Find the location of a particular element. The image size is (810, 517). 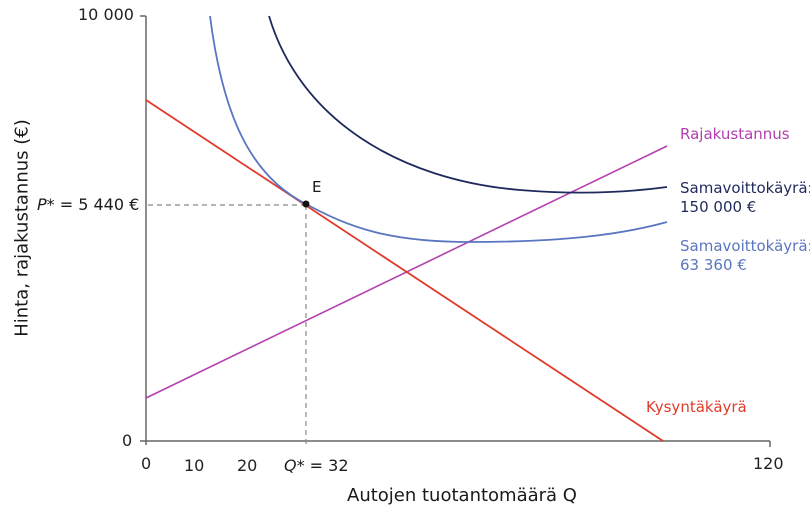

q-star-label: Q* = 32 is located at coordinates (316, 466).